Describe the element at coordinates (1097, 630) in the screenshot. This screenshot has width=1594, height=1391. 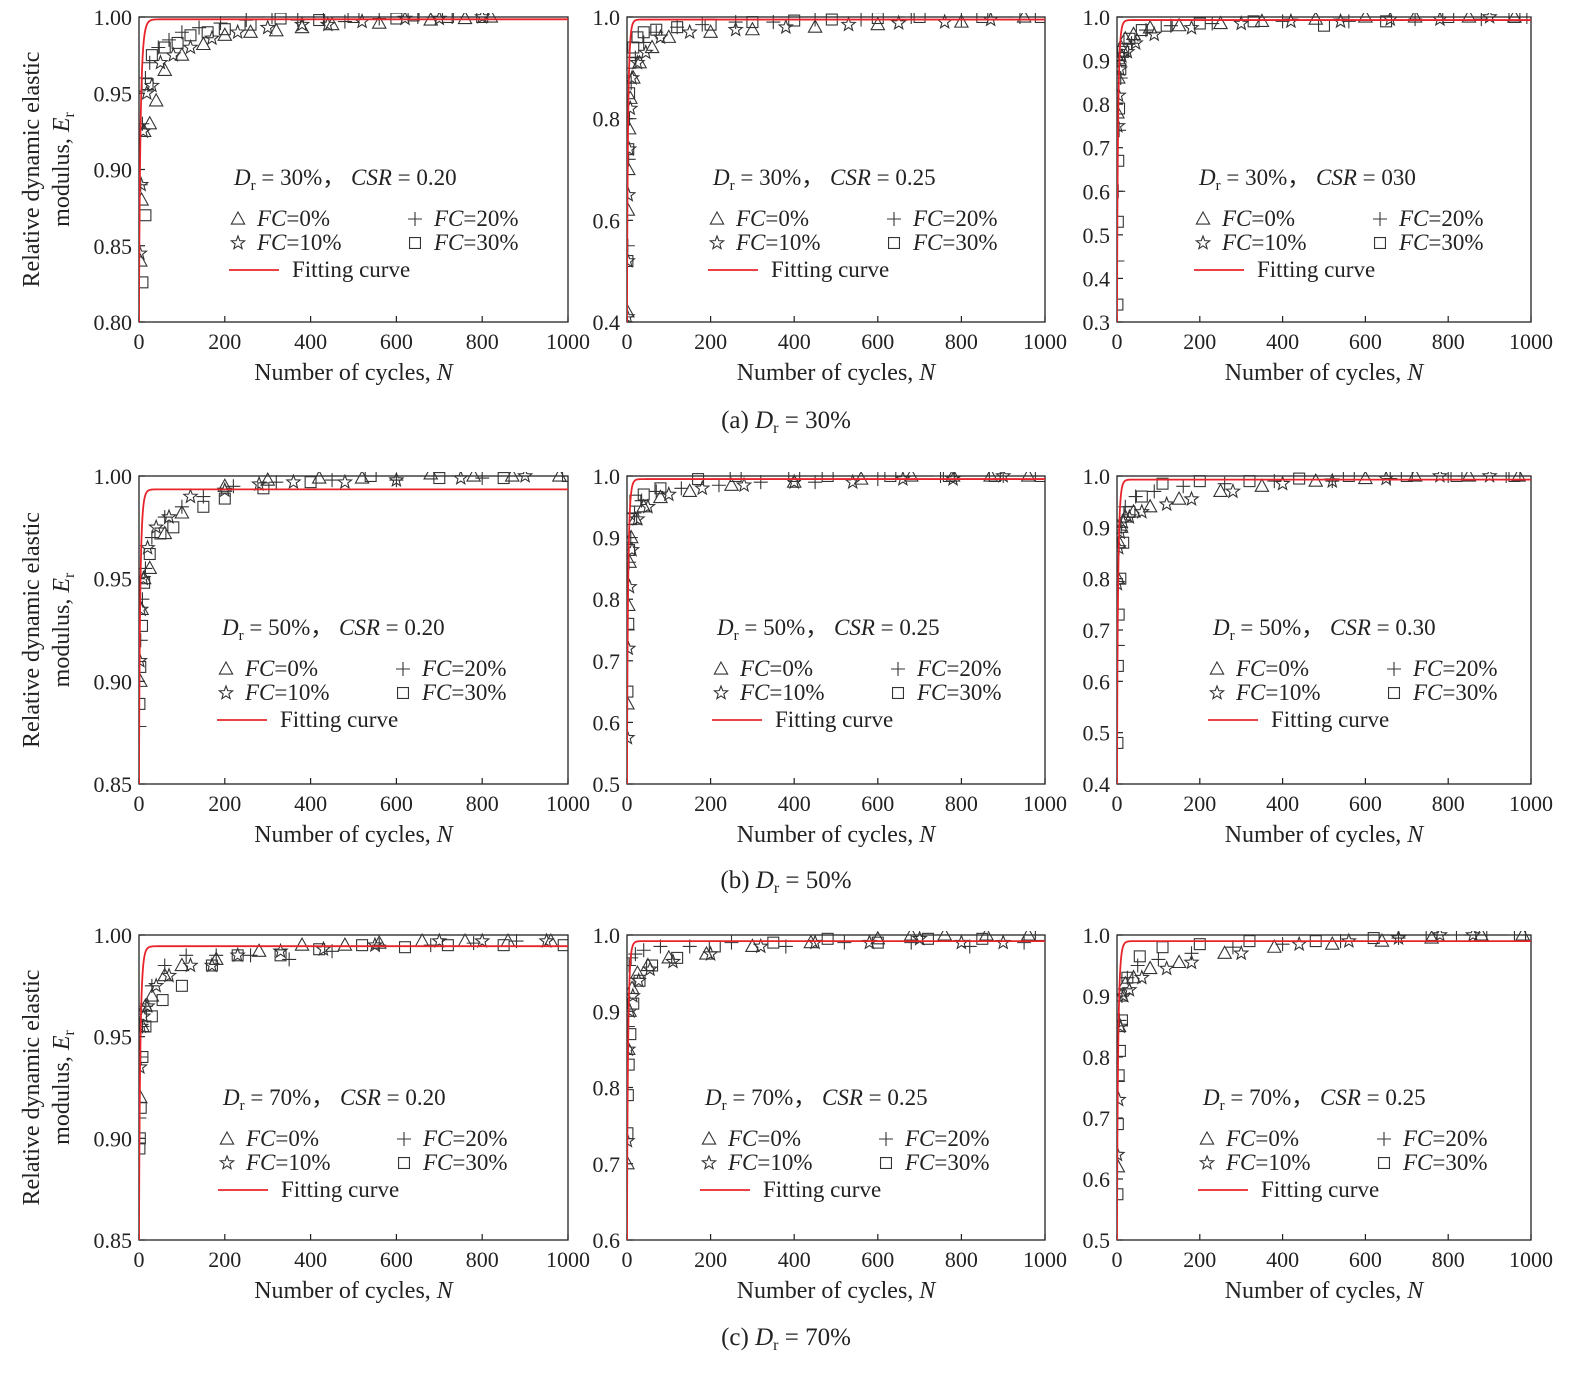
I see `y-tick-label: 0.7` at that location.